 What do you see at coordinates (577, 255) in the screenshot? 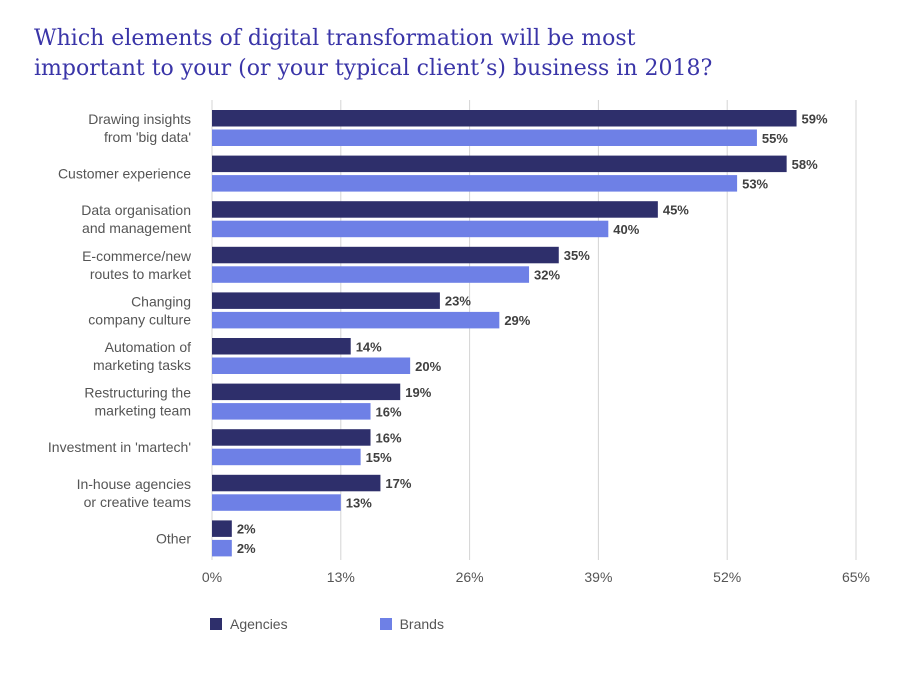
I see `value-label-agencies-3: 35%` at bounding box center [577, 255].